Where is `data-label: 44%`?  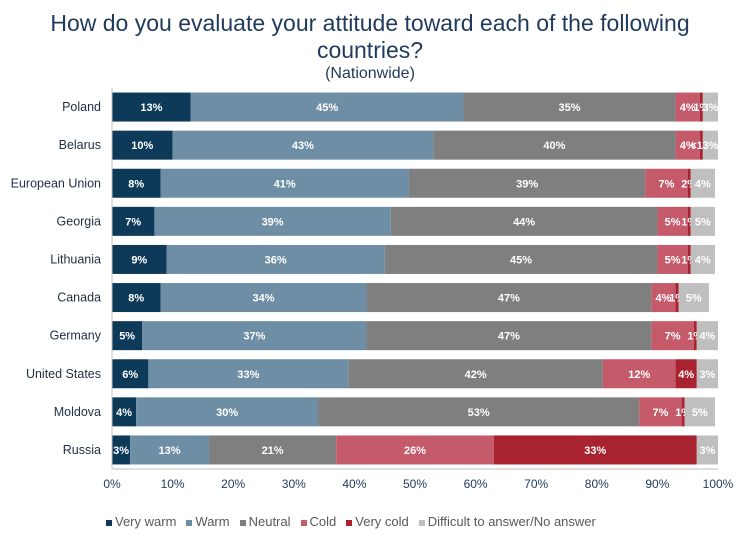
data-label: 44% is located at coordinates (524, 222).